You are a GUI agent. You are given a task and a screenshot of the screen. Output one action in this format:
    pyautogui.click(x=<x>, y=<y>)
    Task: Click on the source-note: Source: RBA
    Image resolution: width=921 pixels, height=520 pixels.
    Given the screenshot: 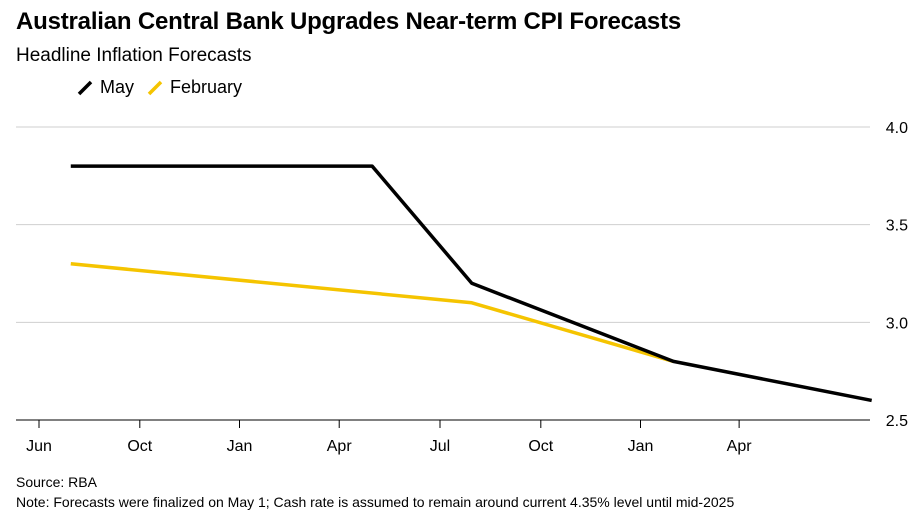 What is the action you would take?
    pyautogui.click(x=56, y=482)
    